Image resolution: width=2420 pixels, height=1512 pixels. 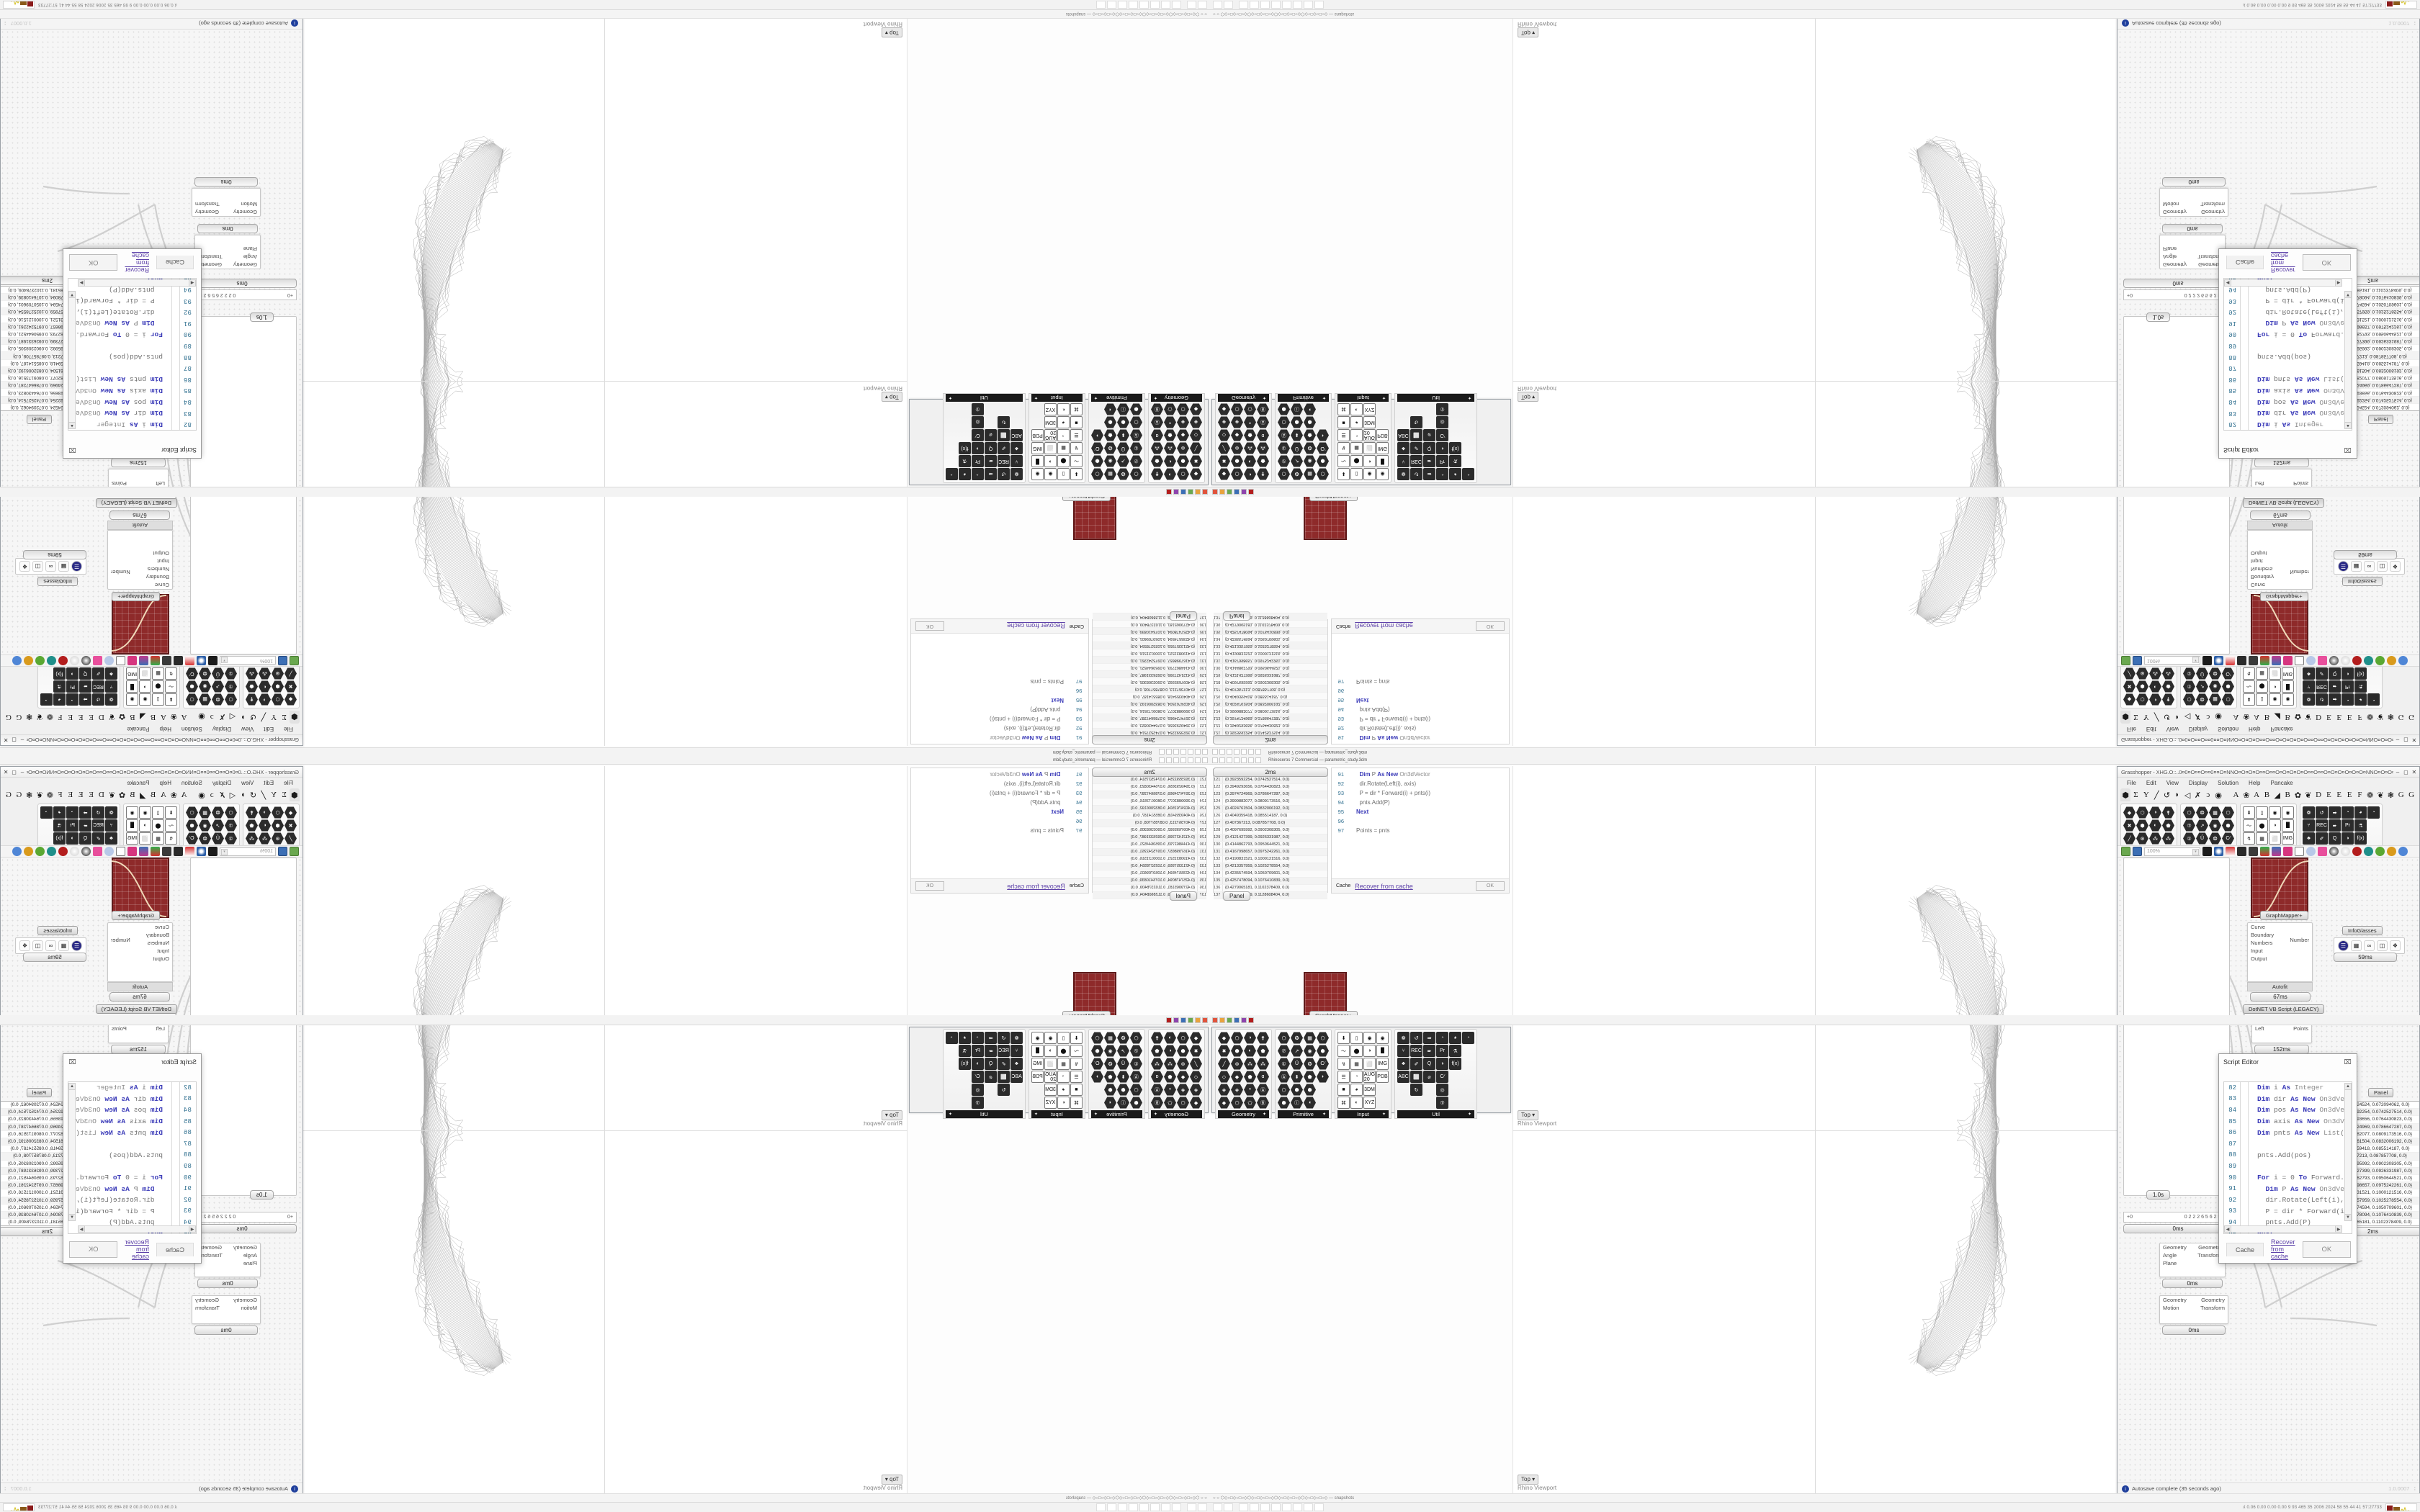 I want to click on ribbon-tab-left-3: ╱, so click(x=263, y=716).